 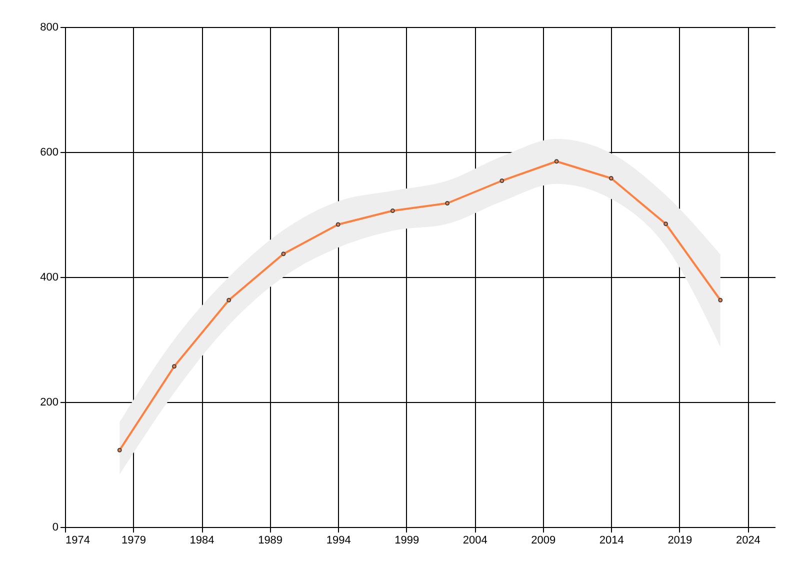 I want to click on x-tick-label: 2024, so click(x=748, y=540).